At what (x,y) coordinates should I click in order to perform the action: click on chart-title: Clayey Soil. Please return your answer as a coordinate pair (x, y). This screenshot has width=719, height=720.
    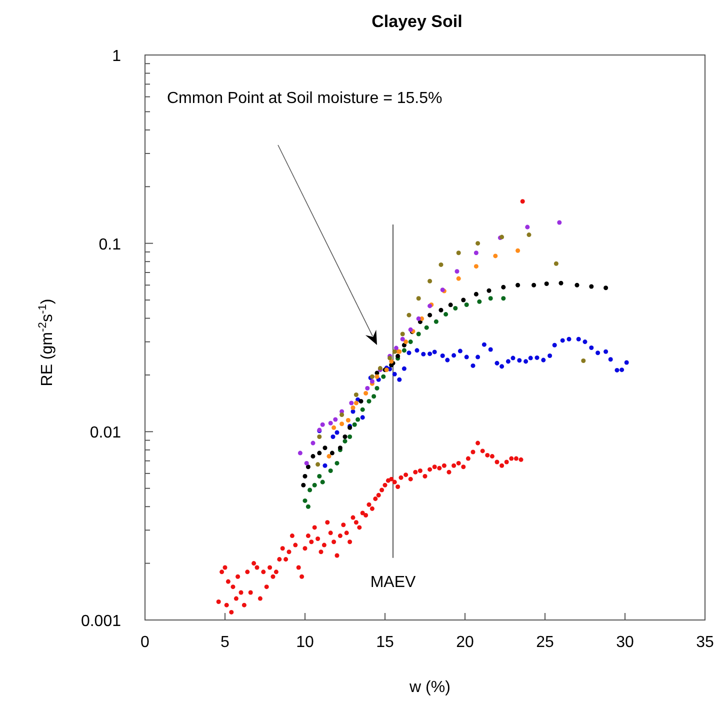
    Looking at the image, I should click on (417, 21).